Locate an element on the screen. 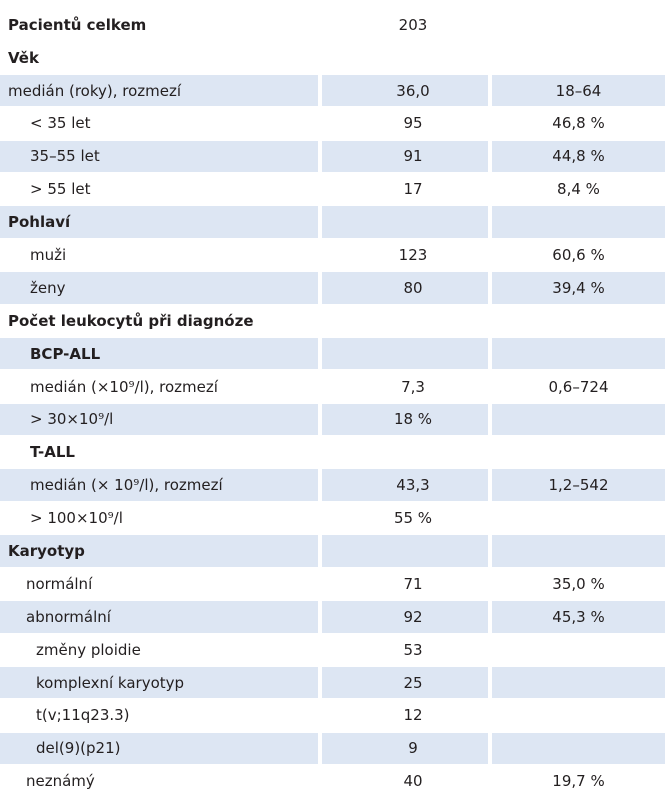  row-percent: 60,6 % is located at coordinates (578, 254).